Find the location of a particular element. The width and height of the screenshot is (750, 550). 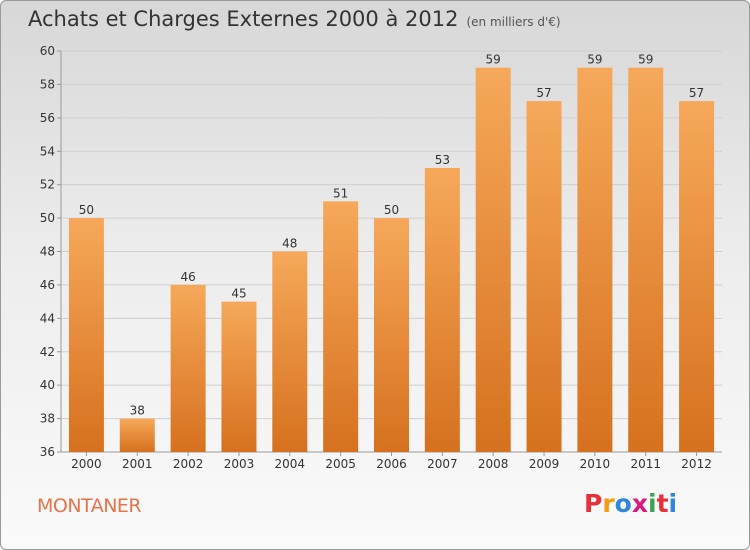

x-tick-label: 2000 is located at coordinates (86, 464).